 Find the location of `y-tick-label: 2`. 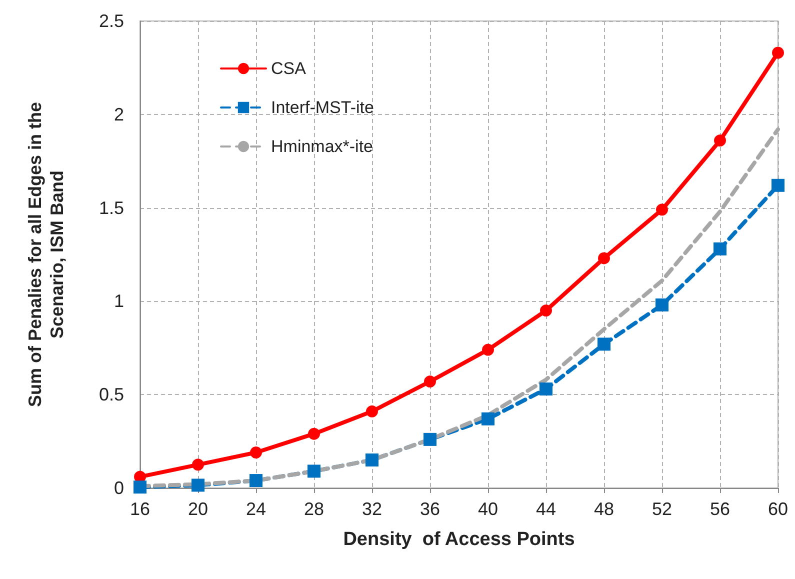

y-tick-label: 2 is located at coordinates (119, 114).